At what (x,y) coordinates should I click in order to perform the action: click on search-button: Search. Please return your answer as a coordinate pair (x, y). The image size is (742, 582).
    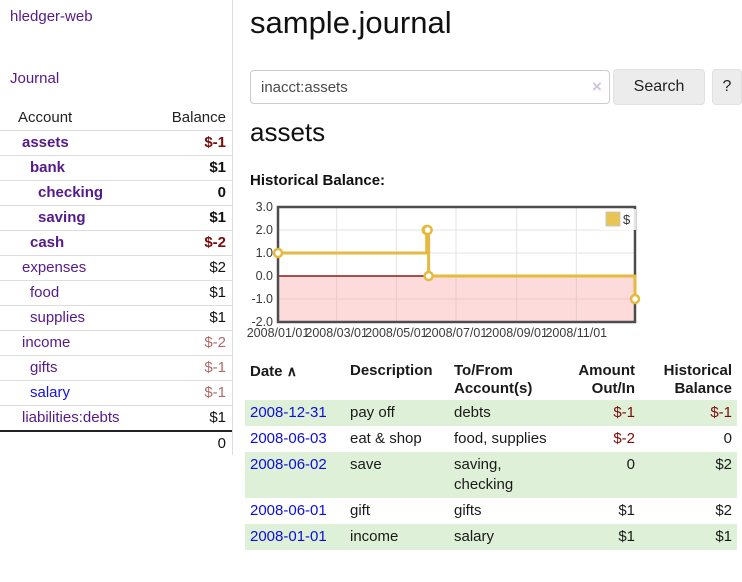
    Looking at the image, I should click on (659, 87).